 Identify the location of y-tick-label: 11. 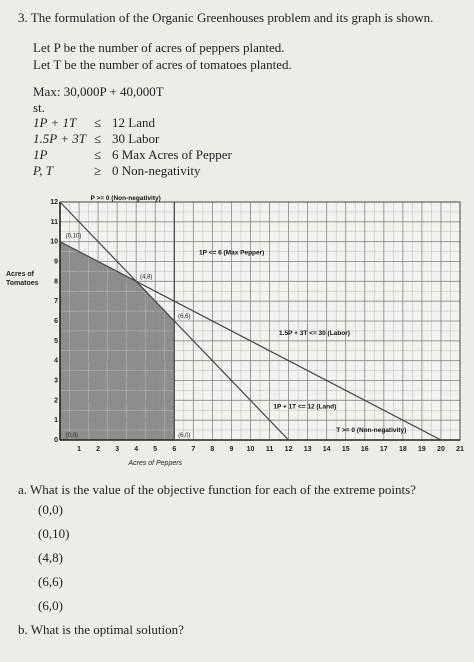
(55, 222).